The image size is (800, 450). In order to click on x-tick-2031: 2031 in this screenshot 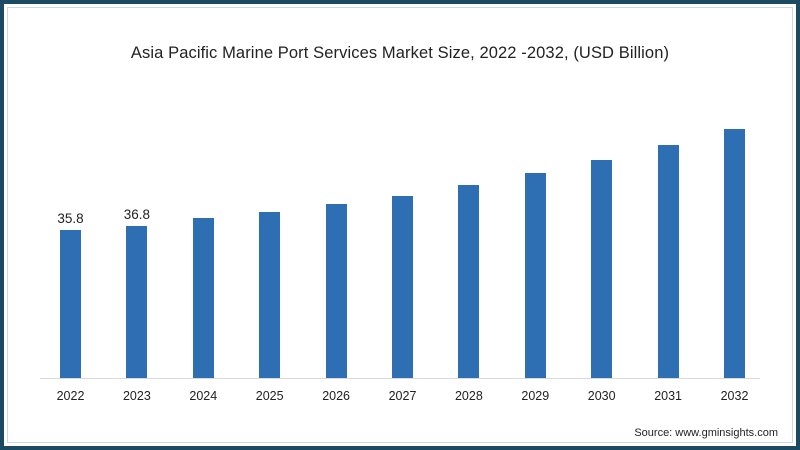, I will do `click(668, 396)`.